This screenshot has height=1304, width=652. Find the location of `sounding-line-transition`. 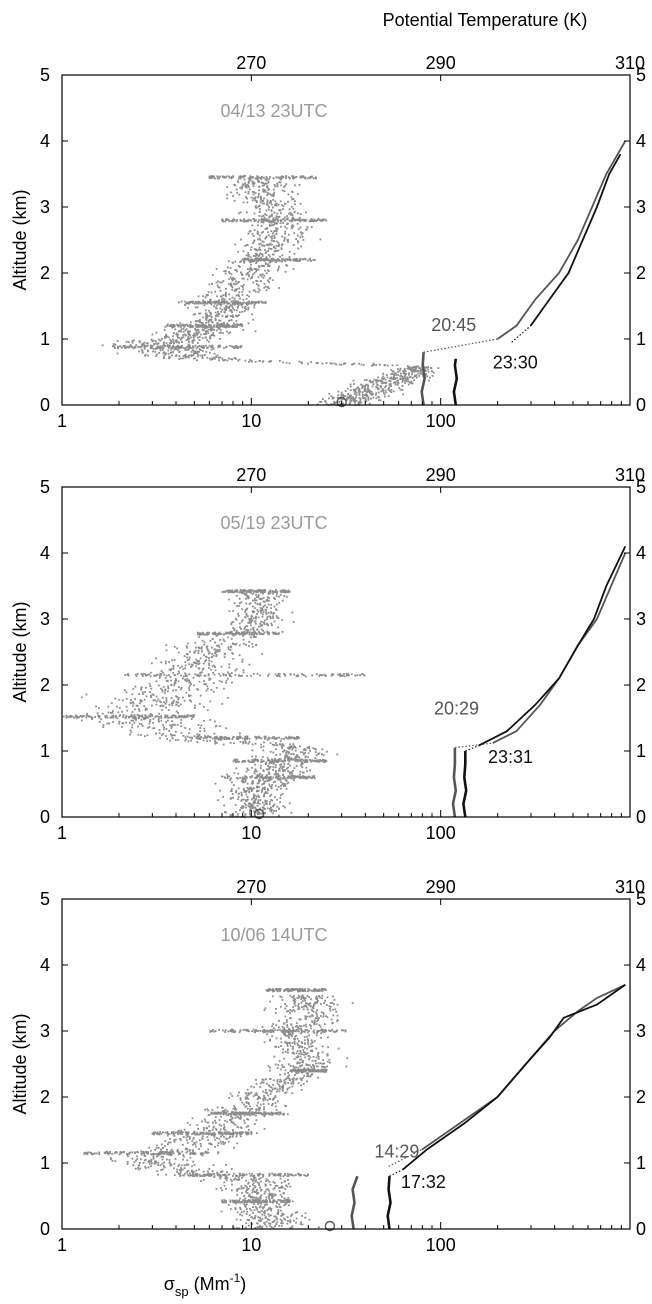

sounding-line-transition is located at coordinates (521, 334).